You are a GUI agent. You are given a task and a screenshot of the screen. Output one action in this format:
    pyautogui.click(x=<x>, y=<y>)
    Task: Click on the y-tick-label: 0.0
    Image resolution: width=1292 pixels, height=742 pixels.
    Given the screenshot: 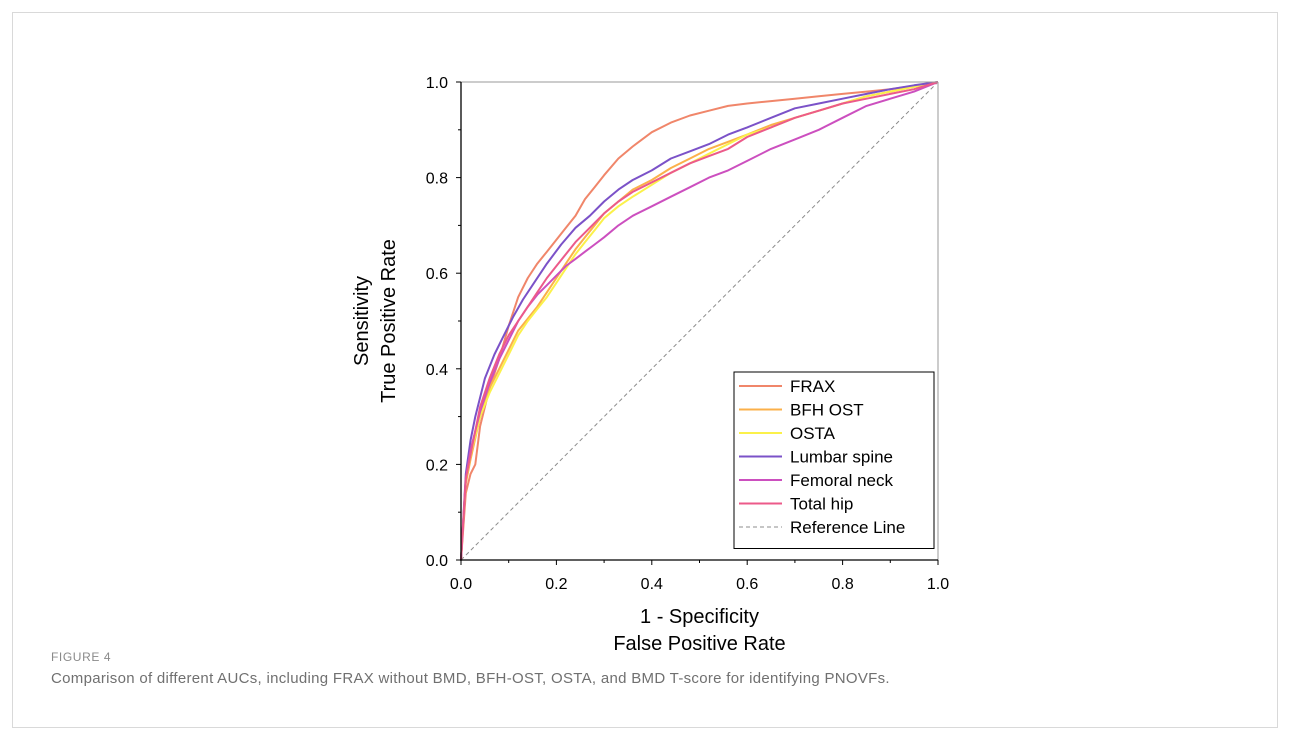 What is the action you would take?
    pyautogui.click(x=437, y=561)
    